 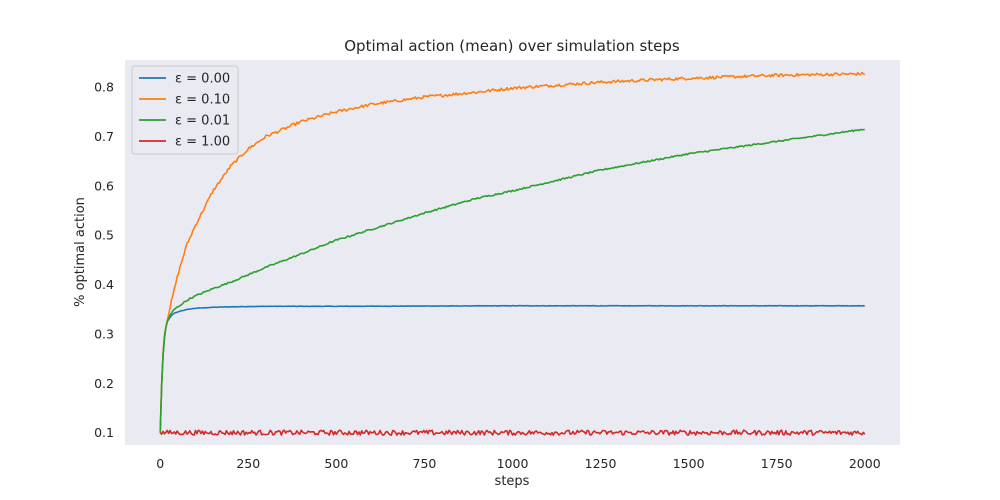 What do you see at coordinates (104, 383) in the screenshot?
I see `y-tick-label: 0.2` at bounding box center [104, 383].